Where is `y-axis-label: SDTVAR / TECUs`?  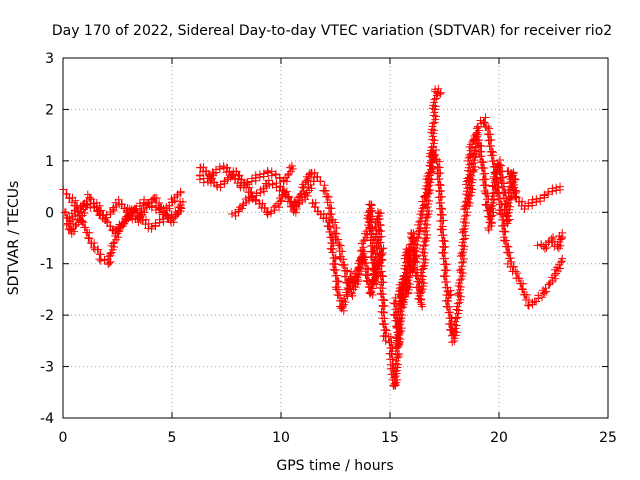 y-axis-label: SDTVAR / TECUs is located at coordinates (14, 238).